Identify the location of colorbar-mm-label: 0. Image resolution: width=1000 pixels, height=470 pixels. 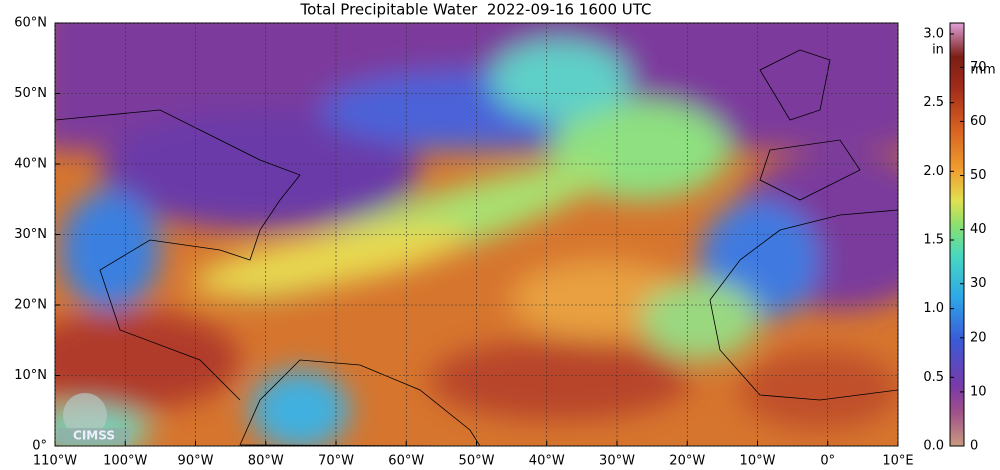
(974, 446).